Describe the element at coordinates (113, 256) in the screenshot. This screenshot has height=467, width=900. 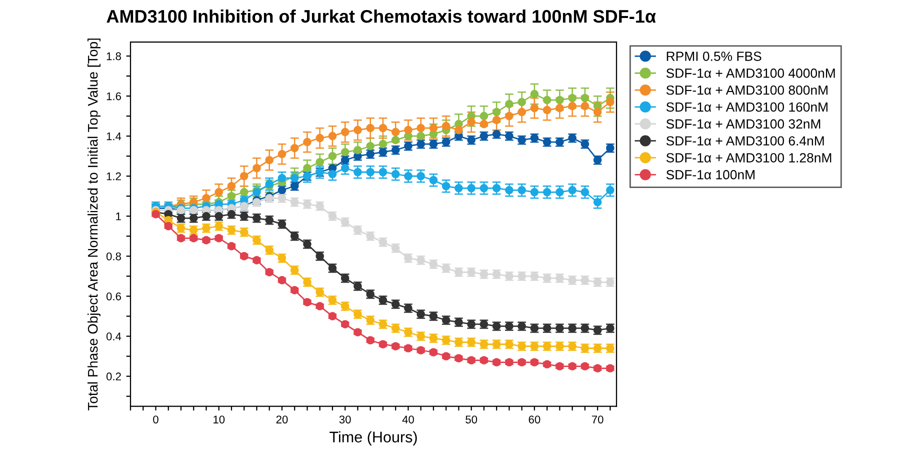
I see `y-tick-label: 0.8` at that location.